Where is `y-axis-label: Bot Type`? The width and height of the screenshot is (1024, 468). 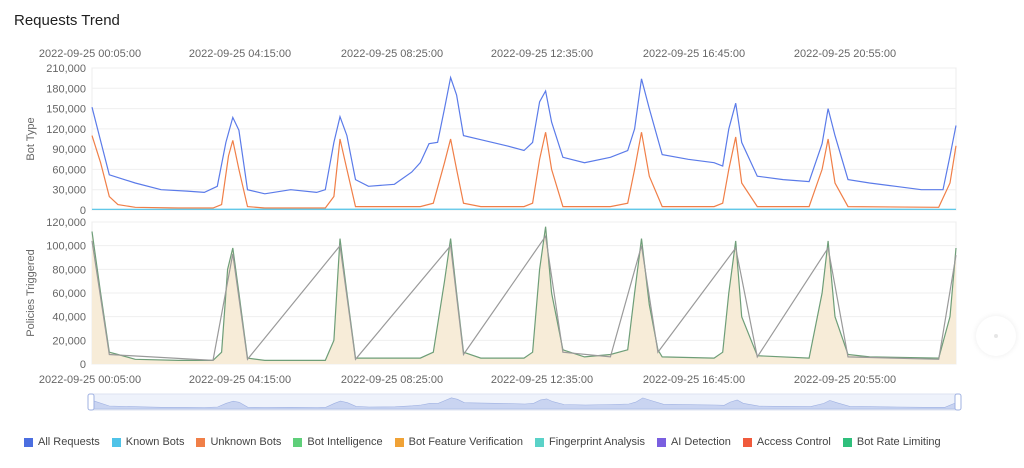
y-axis-label: Bot Type is located at coordinates (31, 138).